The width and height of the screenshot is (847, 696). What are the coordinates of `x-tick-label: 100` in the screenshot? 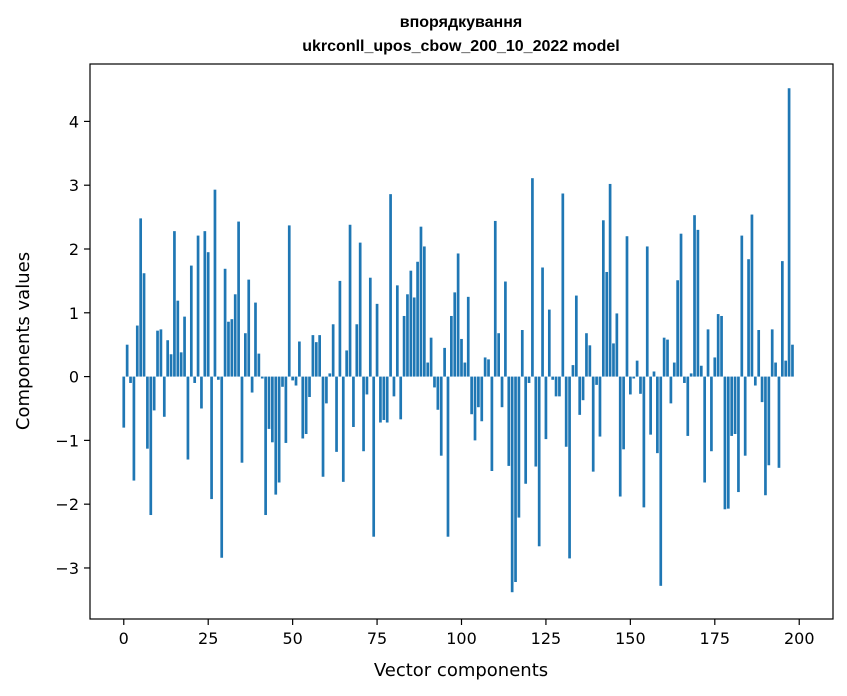 It's located at (461, 638).